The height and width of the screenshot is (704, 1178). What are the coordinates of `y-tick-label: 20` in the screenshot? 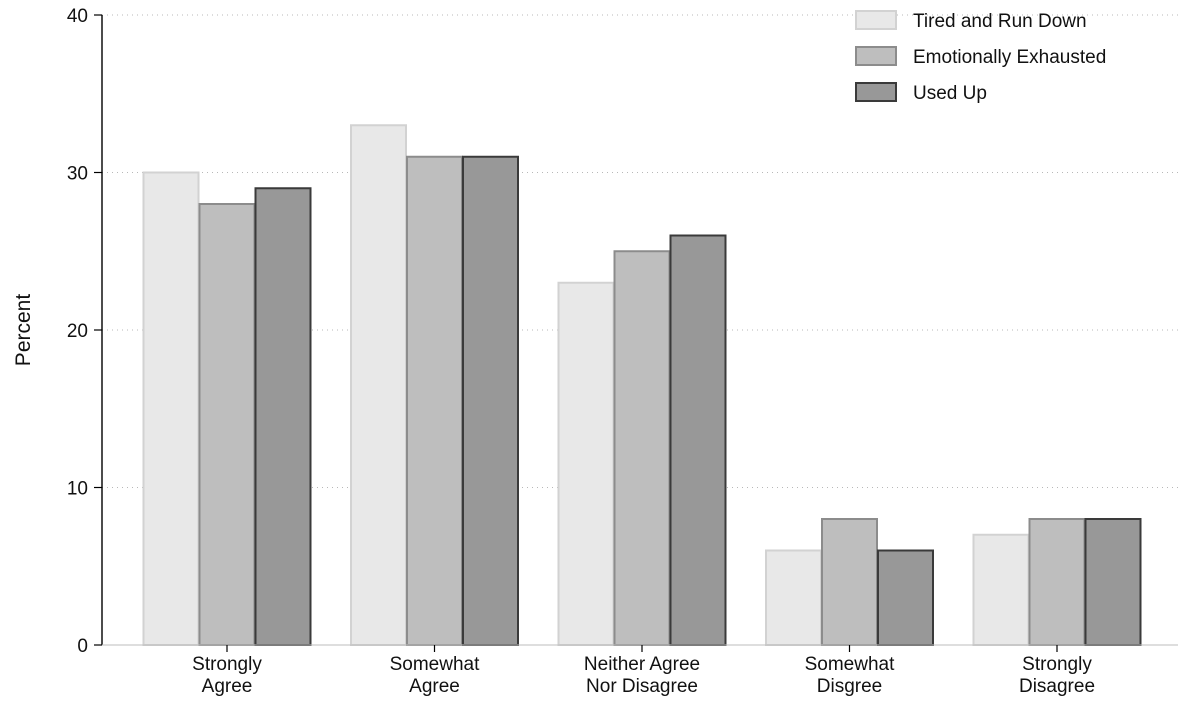 It's located at (77, 331).